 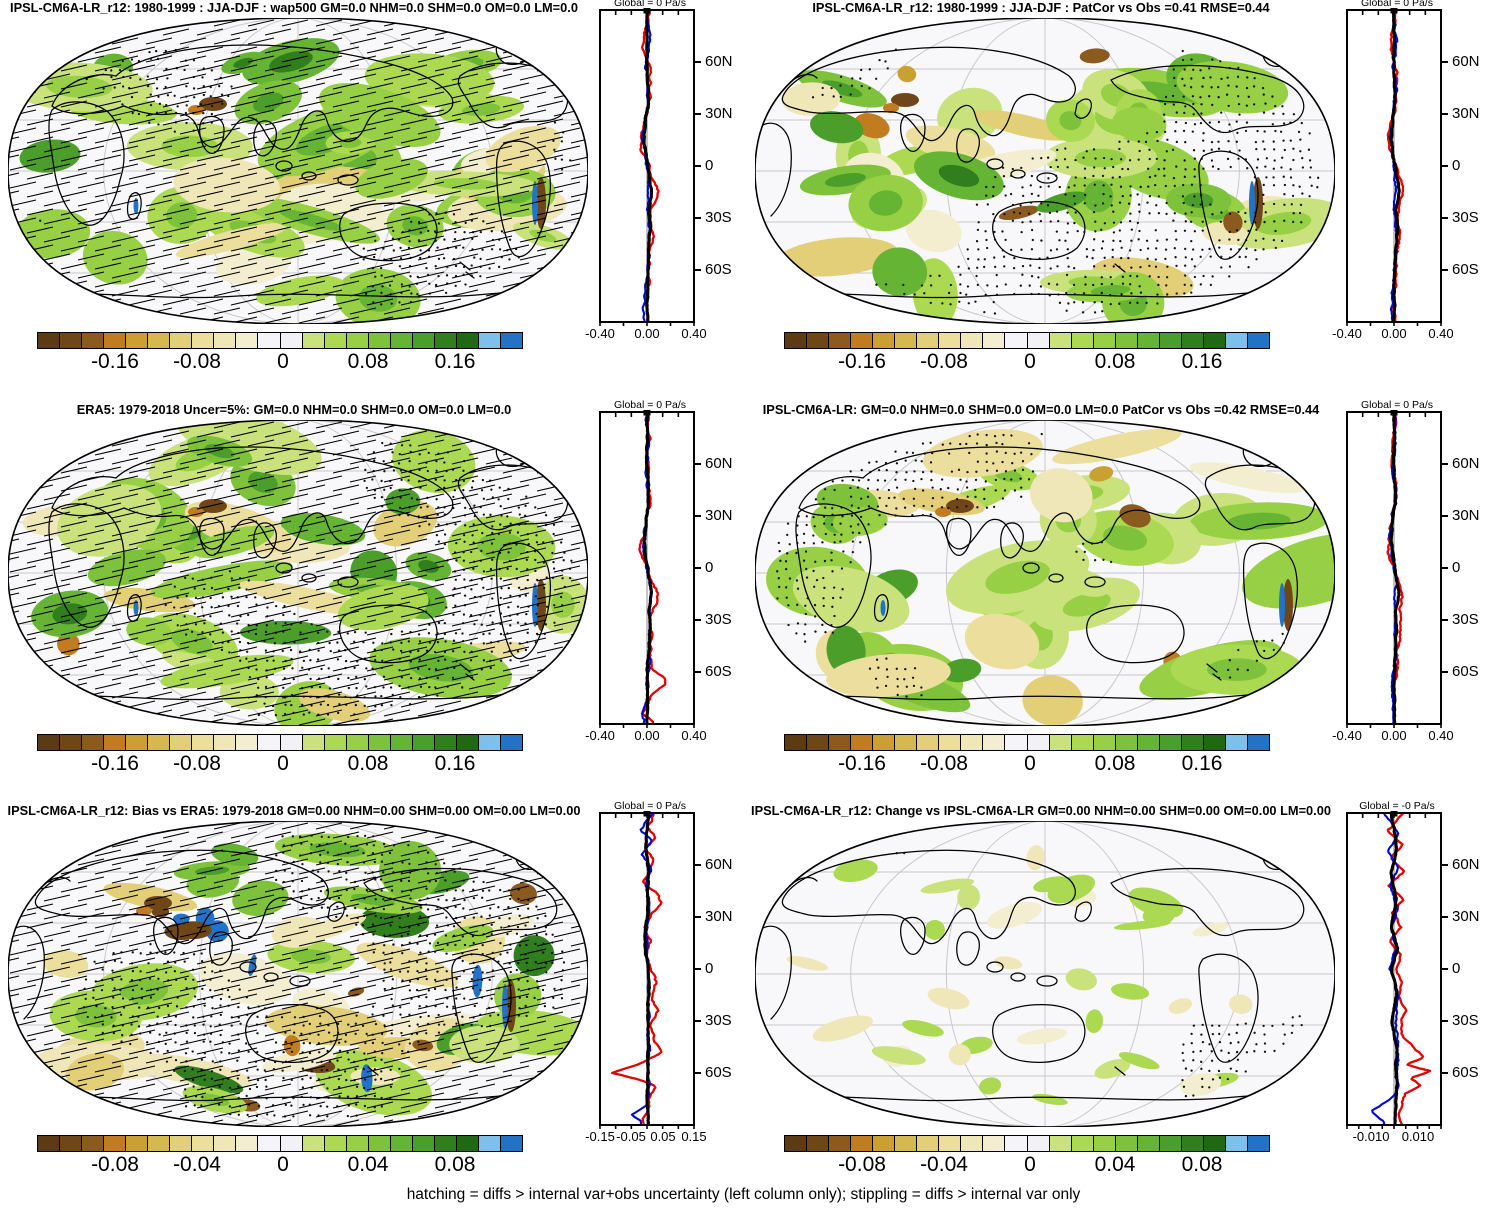 I want to click on colorbar-tick-label: -0.16, so click(x=115, y=763).